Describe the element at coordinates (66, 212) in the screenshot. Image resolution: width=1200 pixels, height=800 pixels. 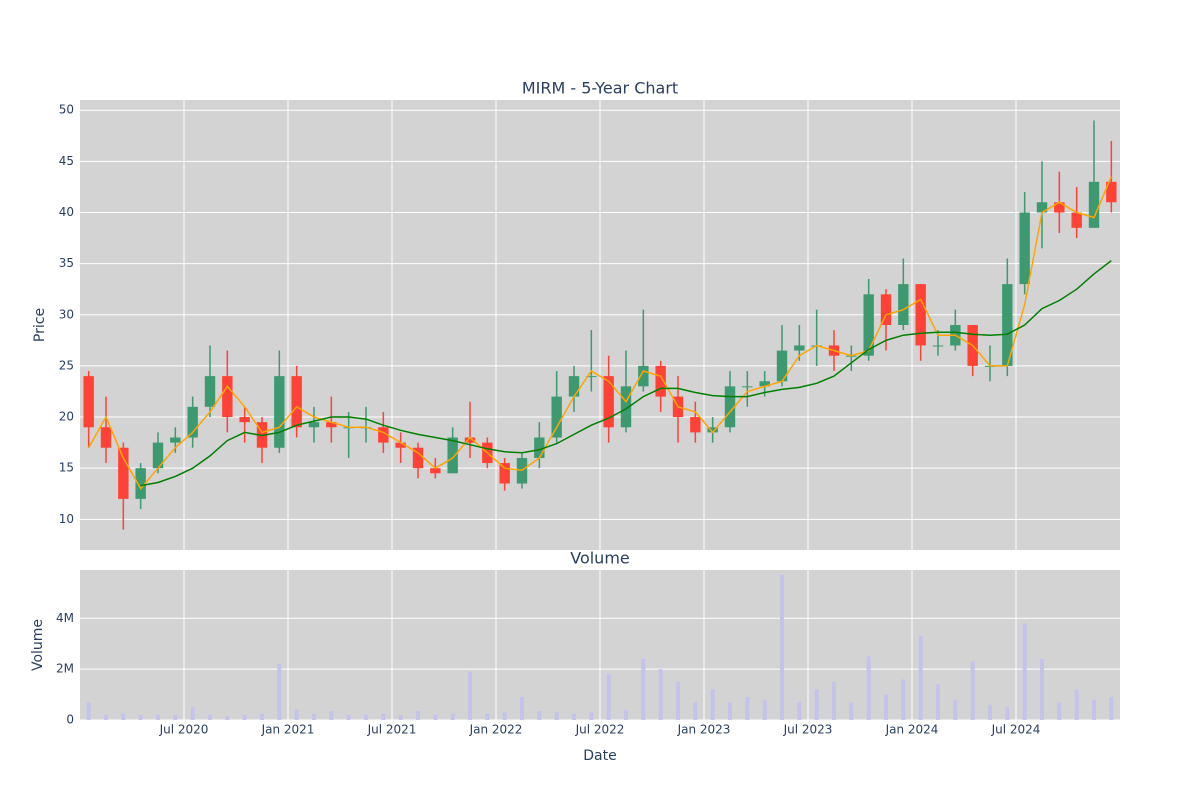
I see `y-tick-label: 40` at that location.